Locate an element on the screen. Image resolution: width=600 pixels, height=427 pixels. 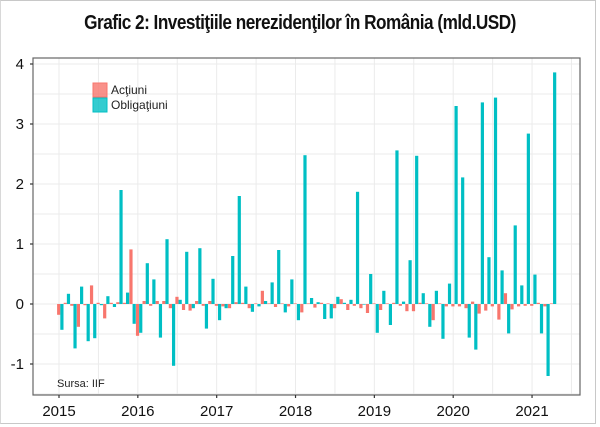
y-axis: 4 3 2 1 0 -1 is located at coordinates (22, 214).